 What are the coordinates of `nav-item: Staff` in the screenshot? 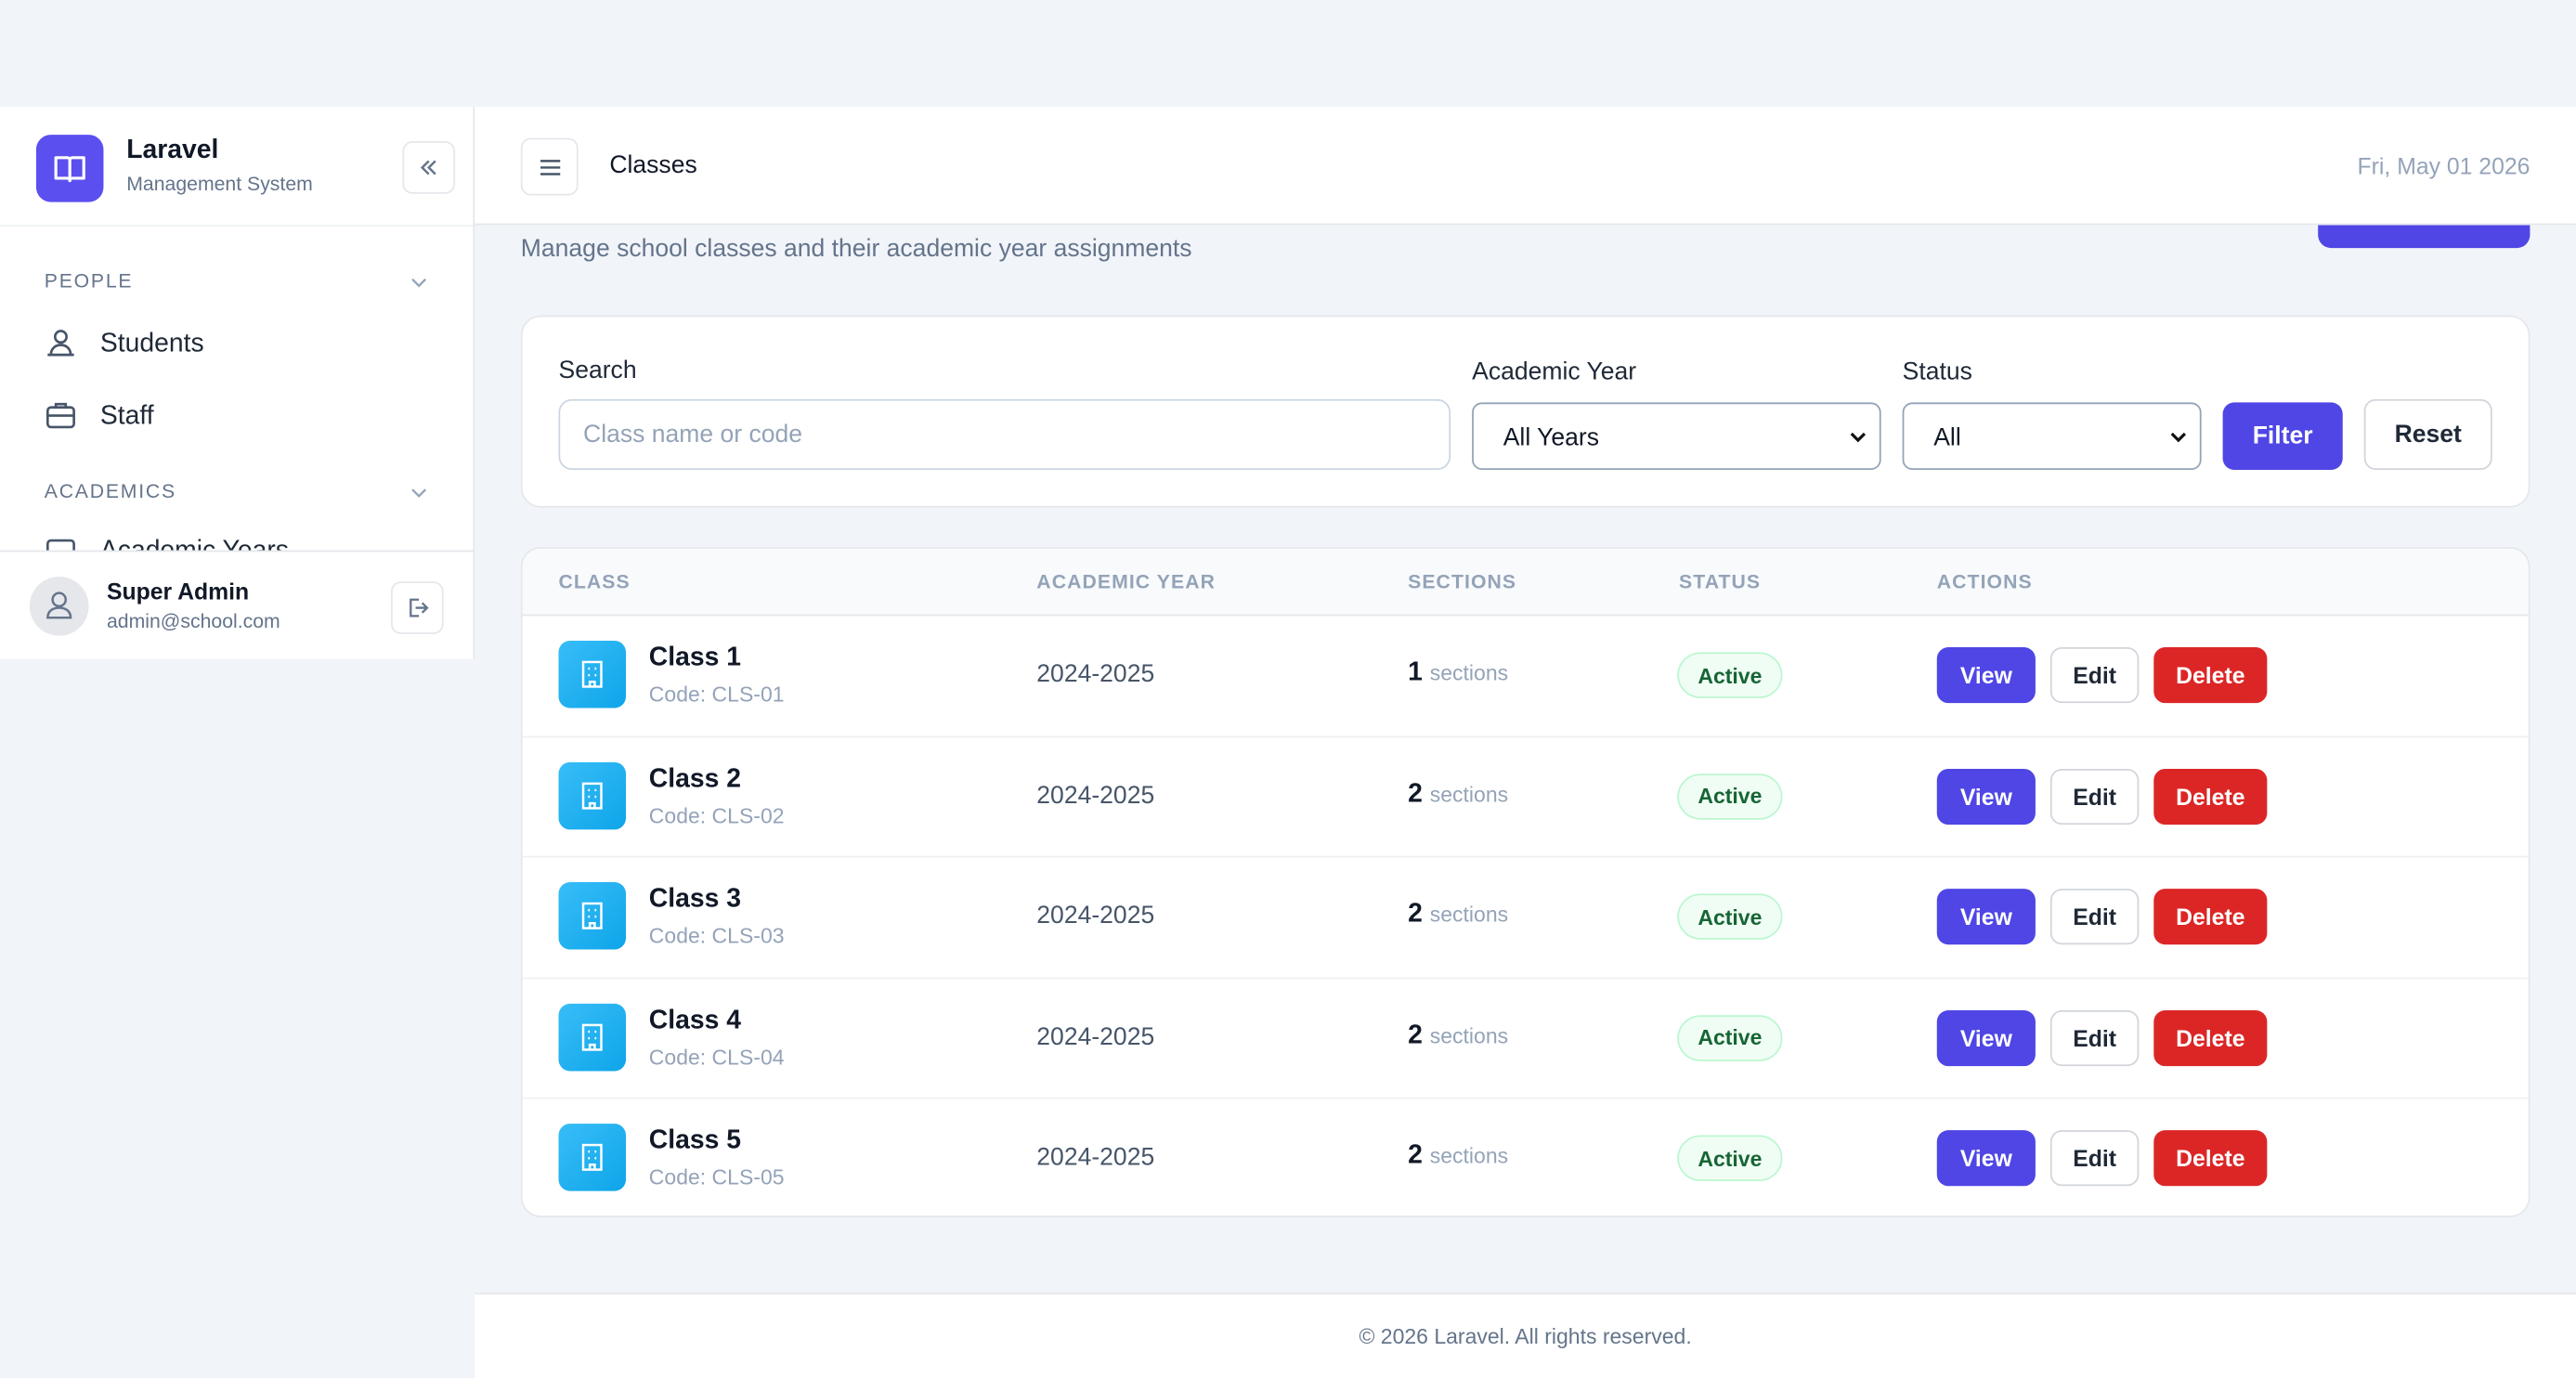 It's located at (127, 416).